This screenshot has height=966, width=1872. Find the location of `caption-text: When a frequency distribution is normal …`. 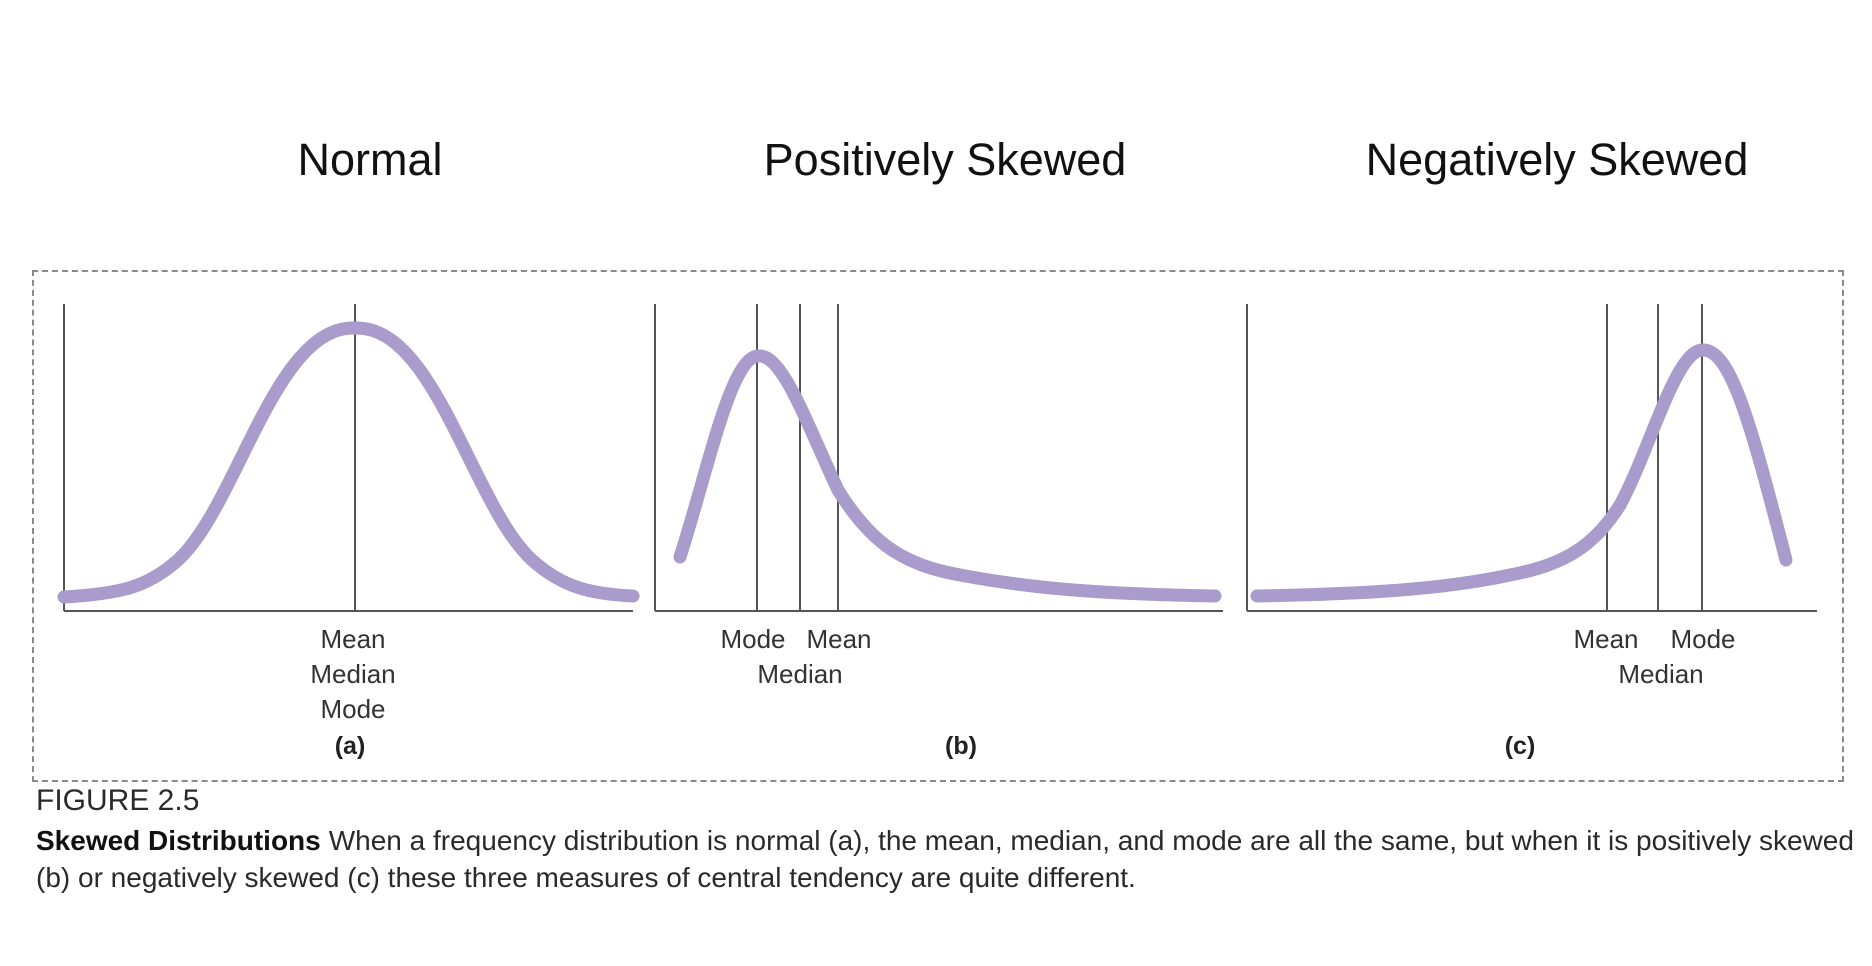

caption-text: When a frequency distribution is normal … is located at coordinates (945, 859).